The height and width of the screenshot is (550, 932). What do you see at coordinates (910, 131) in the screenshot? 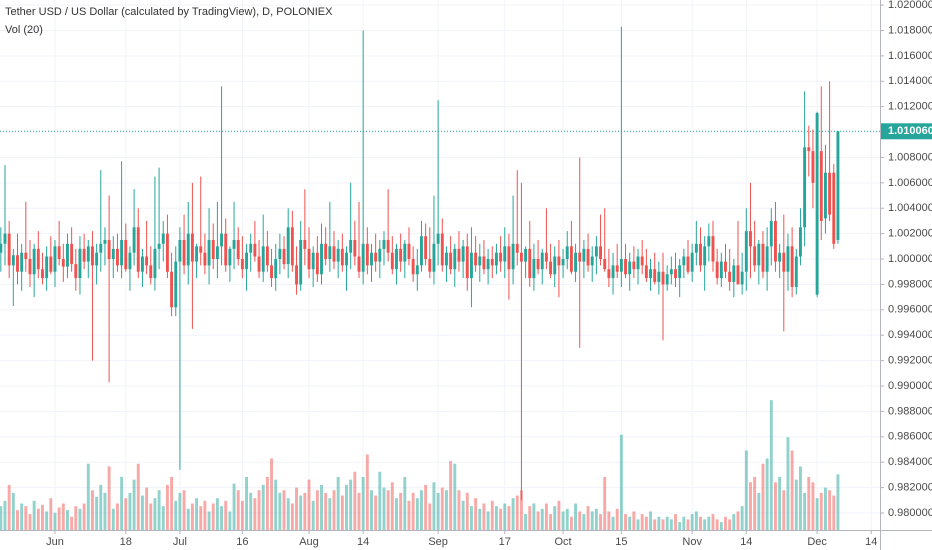
I see `last-price-label: 1.01006023` at bounding box center [910, 131].